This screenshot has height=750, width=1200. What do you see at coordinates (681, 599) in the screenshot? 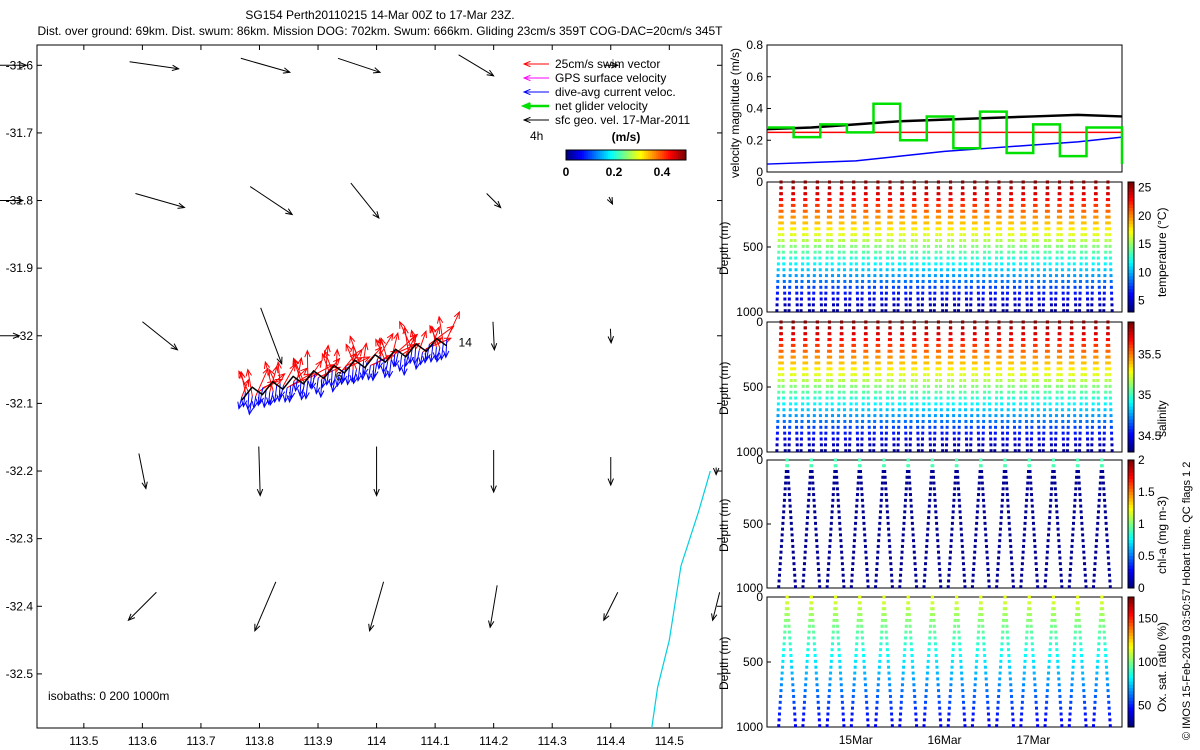
I see `coastline` at bounding box center [681, 599].